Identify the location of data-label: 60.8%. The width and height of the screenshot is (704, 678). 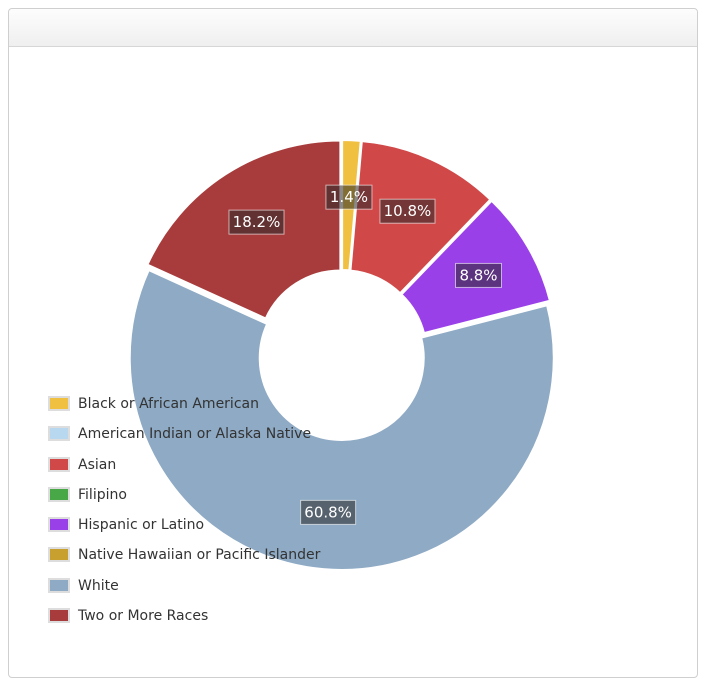
(328, 512).